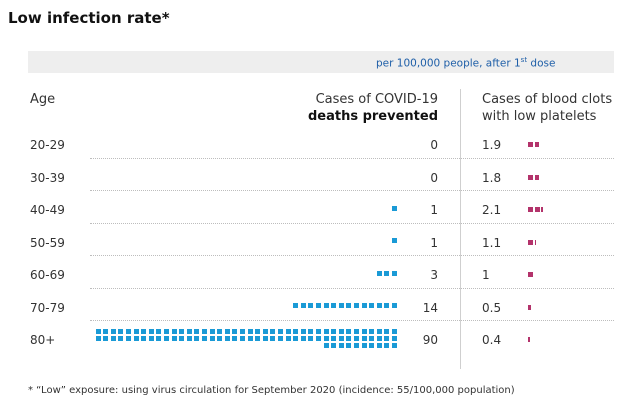 This screenshot has height=419, width=626. What do you see at coordinates (376, 99) in the screenshot?
I see `deaths-header-line1: Cases of COVID-19` at bounding box center [376, 99].